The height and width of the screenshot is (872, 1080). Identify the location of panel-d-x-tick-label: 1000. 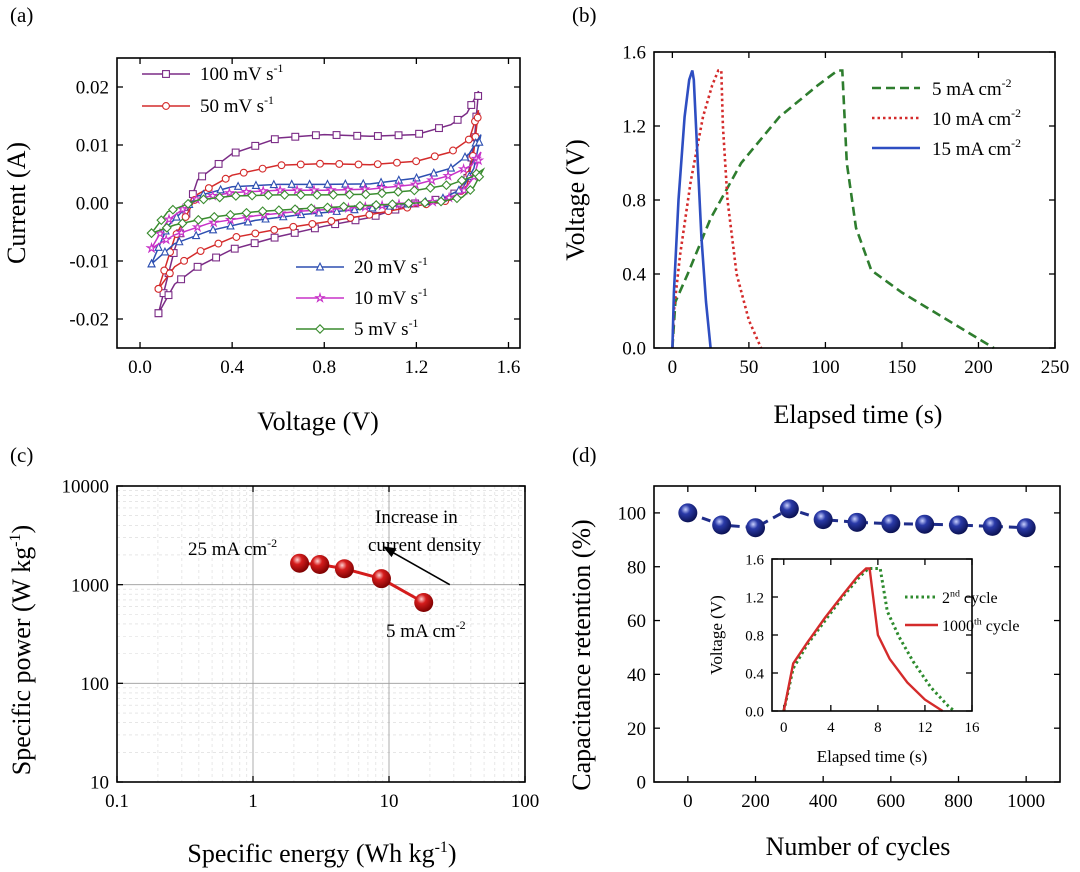
(1026, 801).